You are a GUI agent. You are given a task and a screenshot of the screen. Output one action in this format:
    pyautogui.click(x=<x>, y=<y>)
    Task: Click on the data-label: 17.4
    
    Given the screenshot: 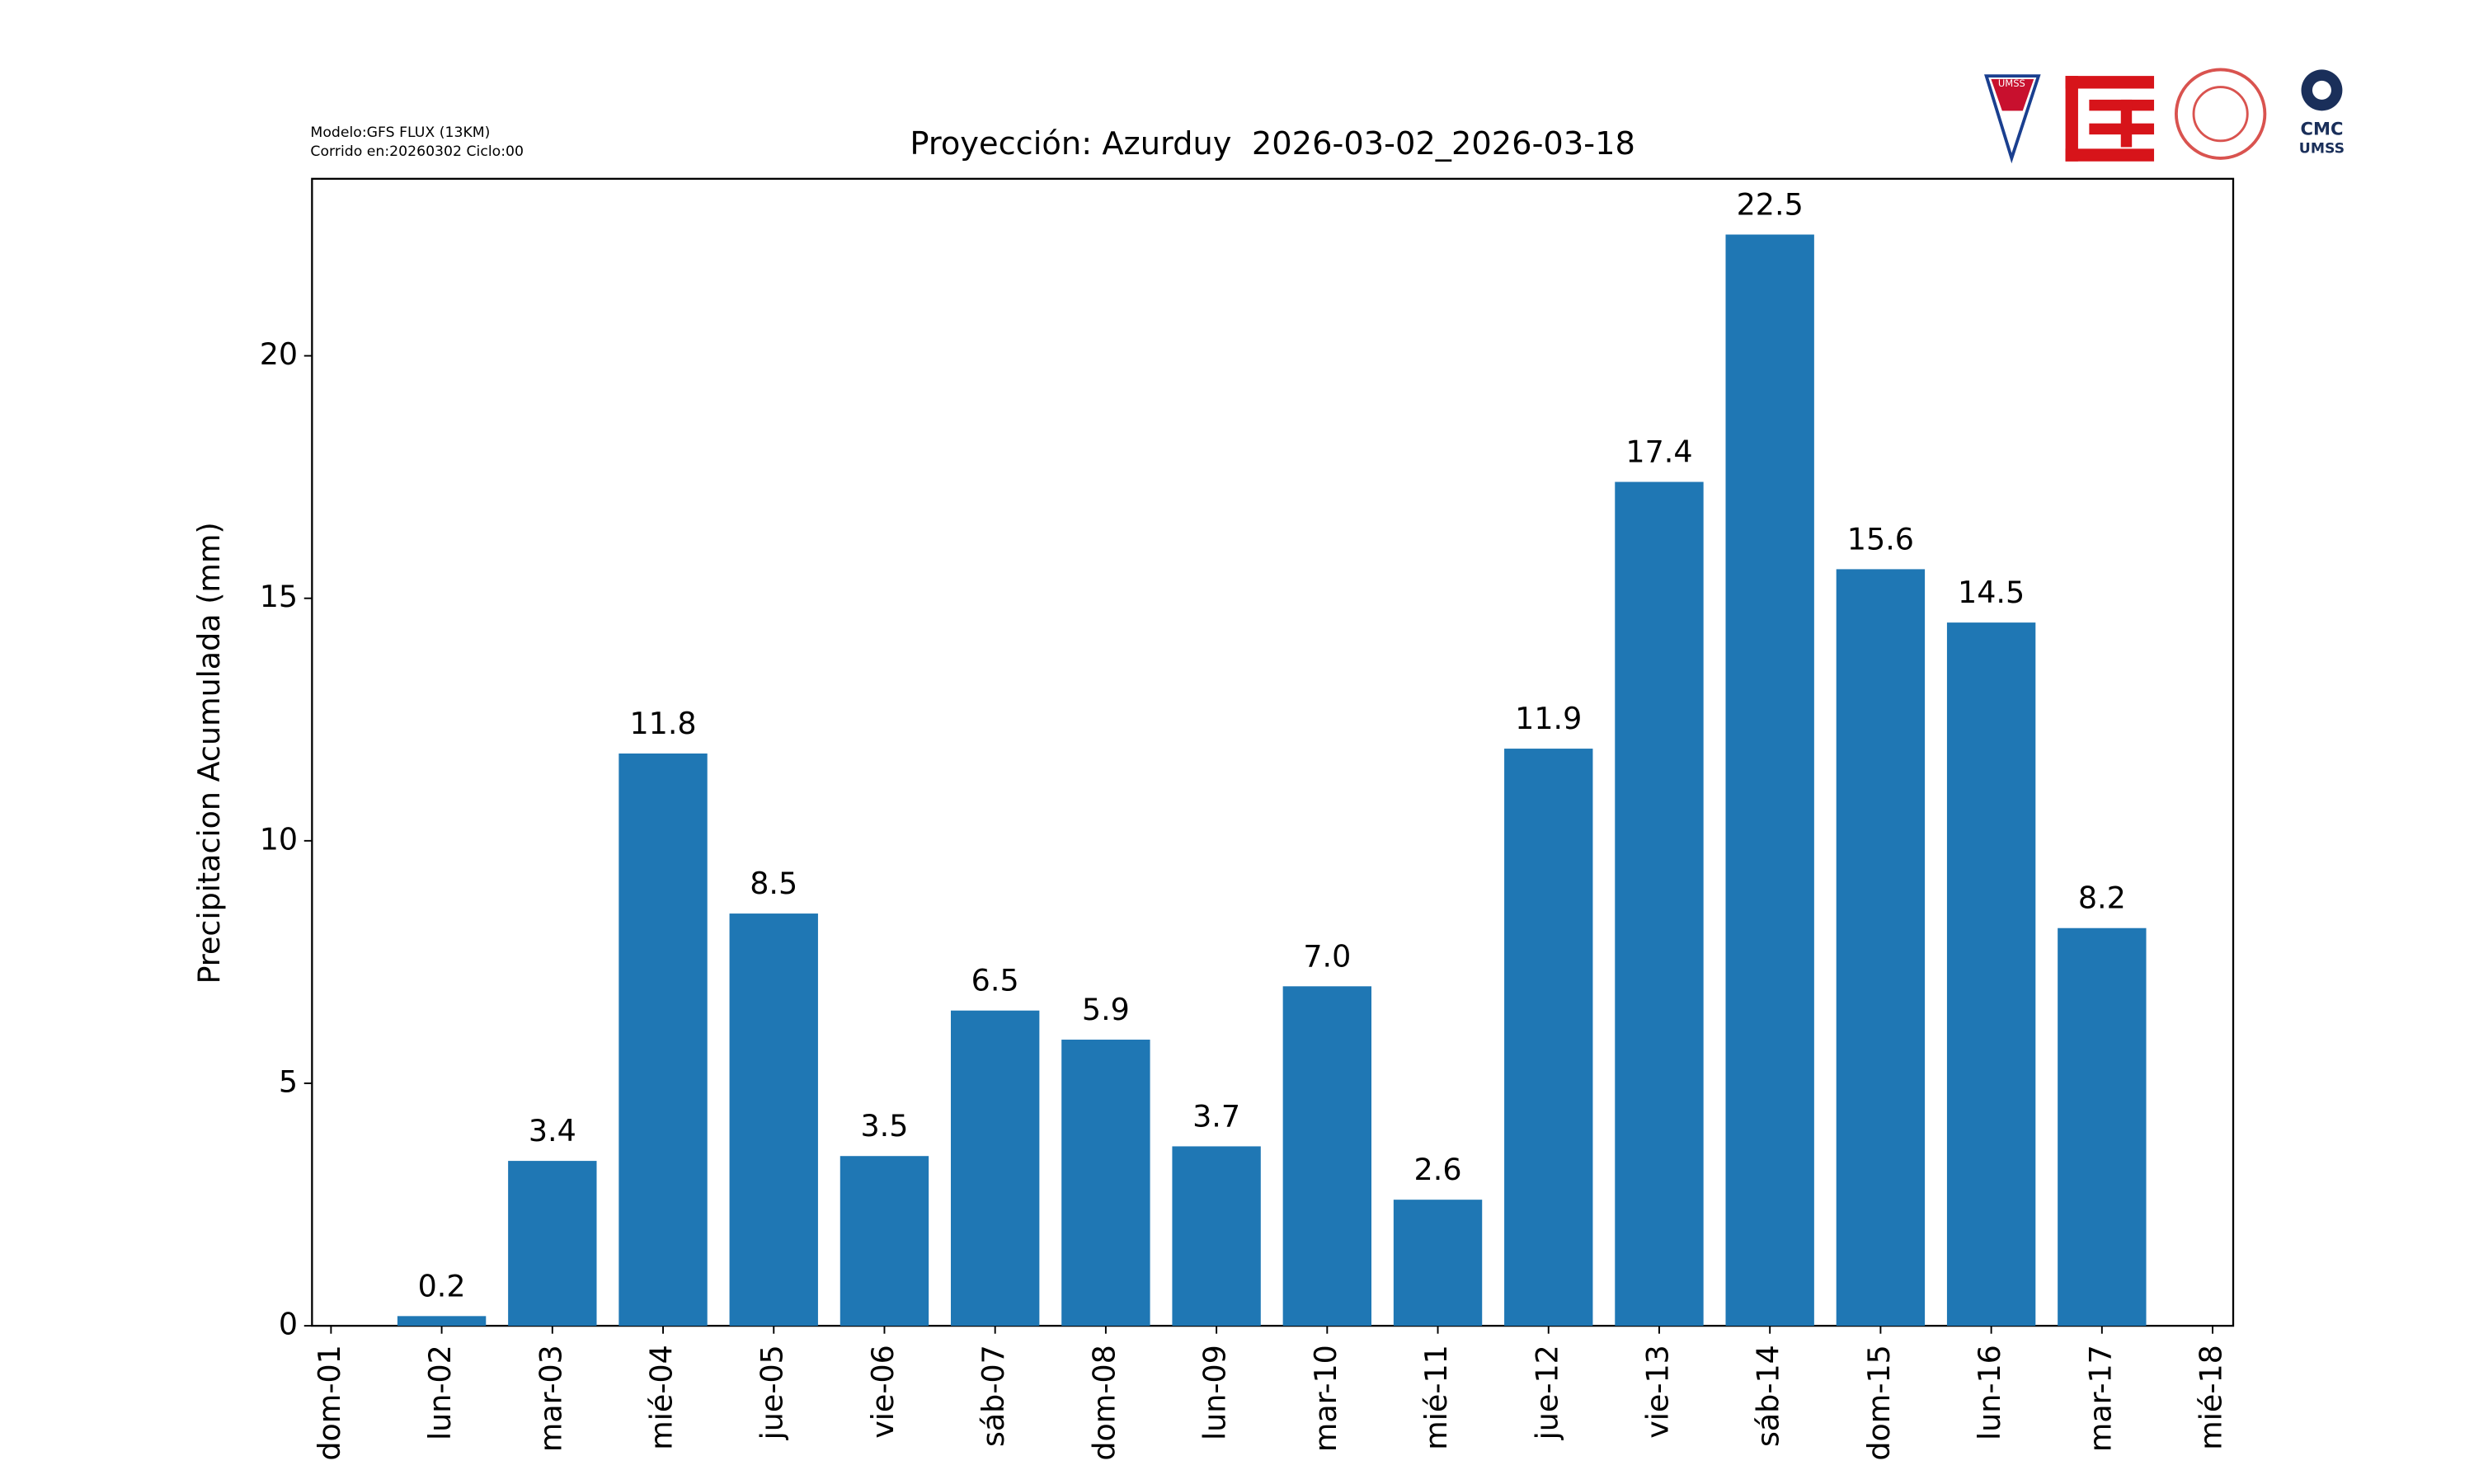 What is the action you would take?
    pyautogui.click(x=1658, y=451)
    